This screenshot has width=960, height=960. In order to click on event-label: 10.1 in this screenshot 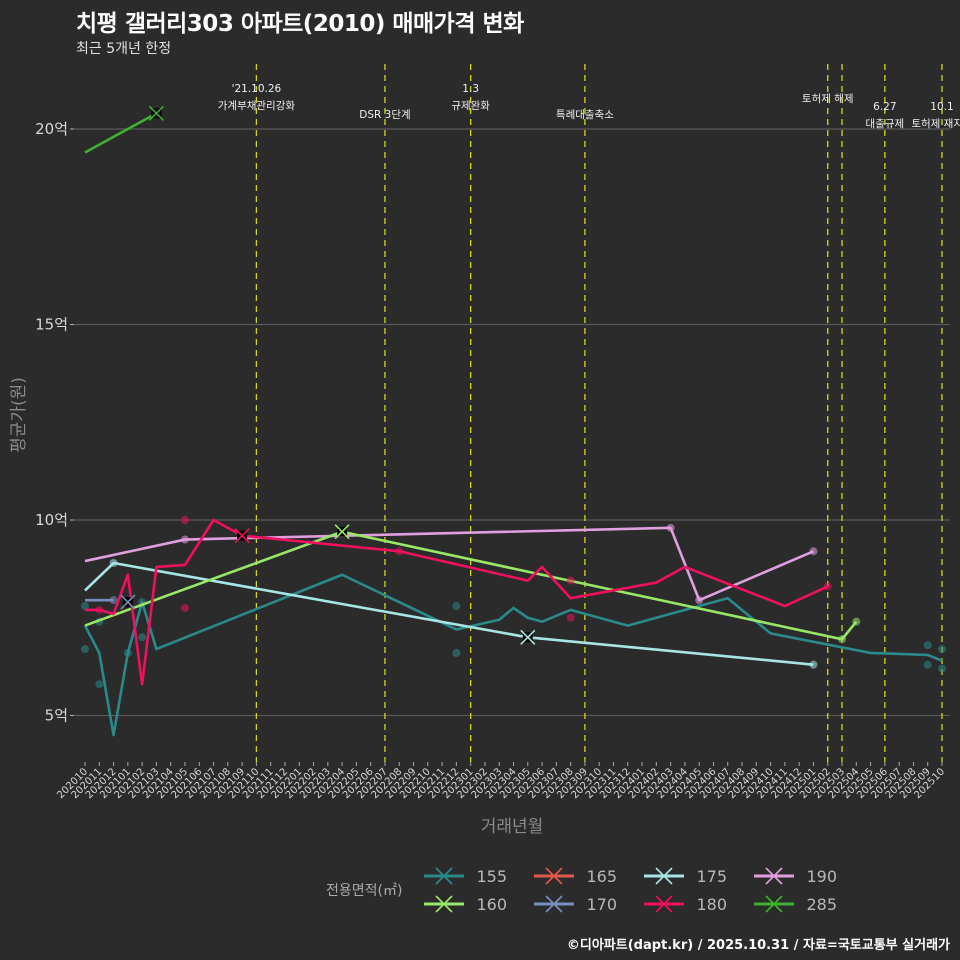, I will do `click(941, 107)`.